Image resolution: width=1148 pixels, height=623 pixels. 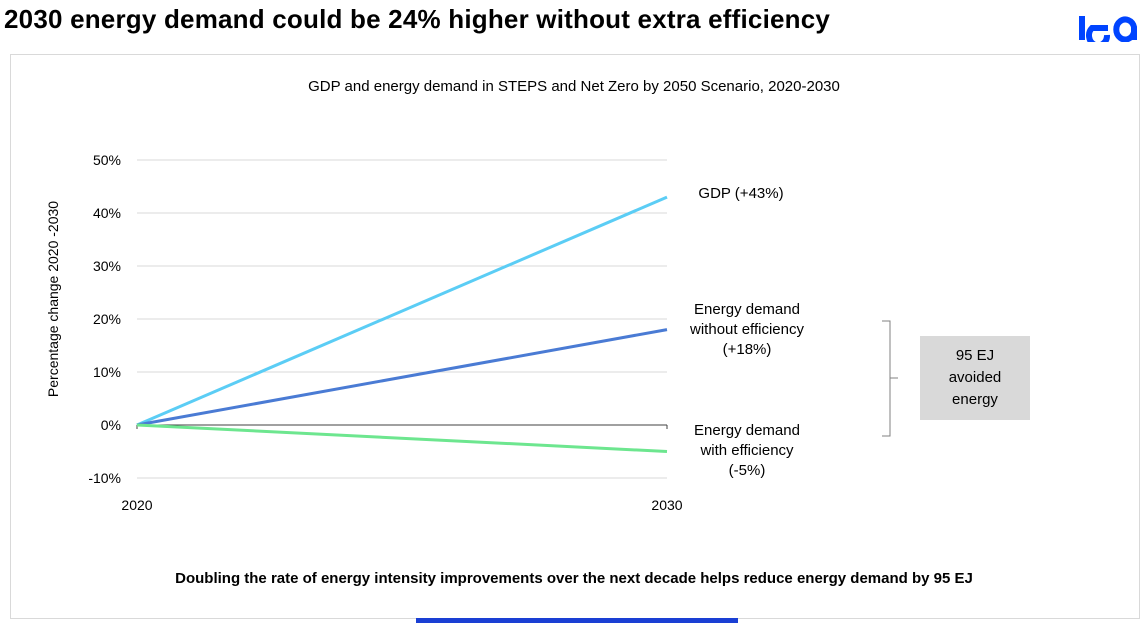 I want to click on y-tick-label: 20%, so click(x=107, y=319).